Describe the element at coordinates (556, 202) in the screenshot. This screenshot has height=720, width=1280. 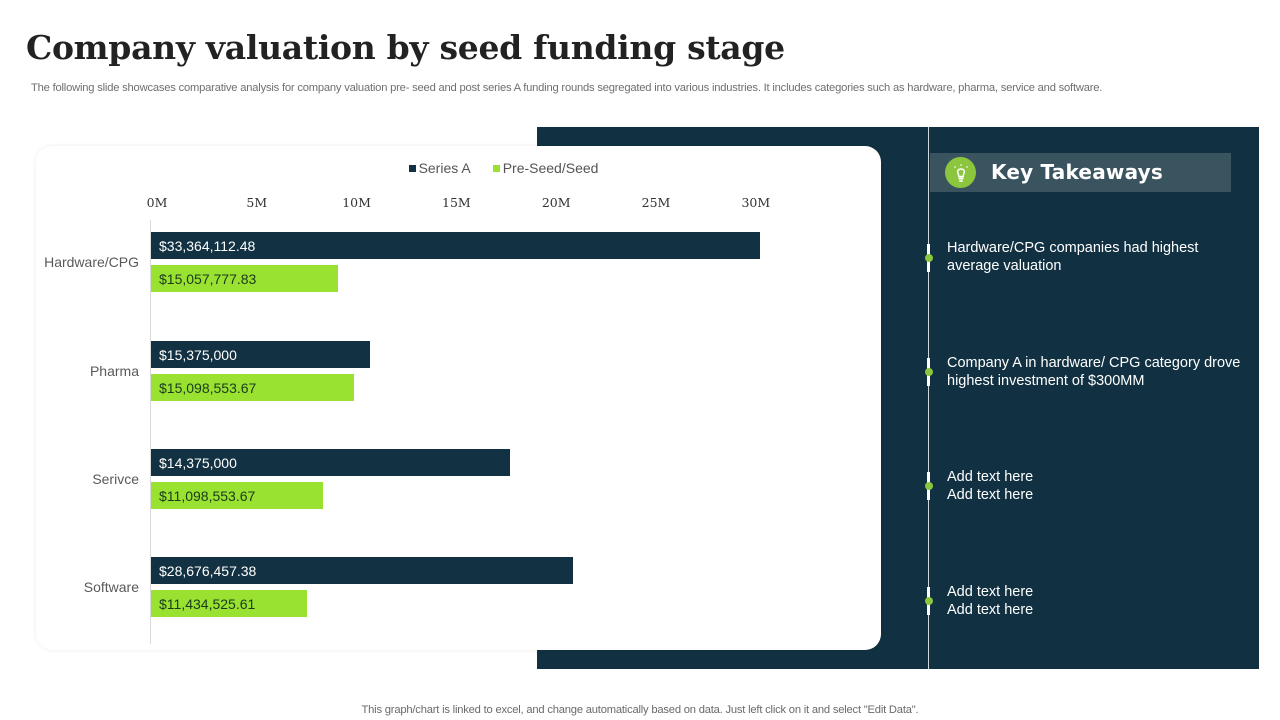
I see `x-axis-tick: 20M` at that location.